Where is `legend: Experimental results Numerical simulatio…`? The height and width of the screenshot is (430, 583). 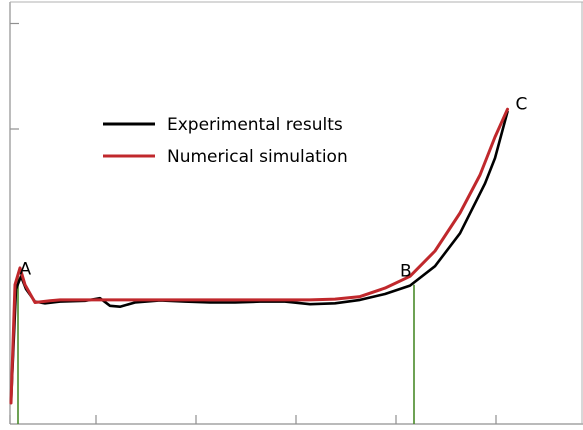 legend: Experimental results Numerical simulatio… is located at coordinates (225, 141).